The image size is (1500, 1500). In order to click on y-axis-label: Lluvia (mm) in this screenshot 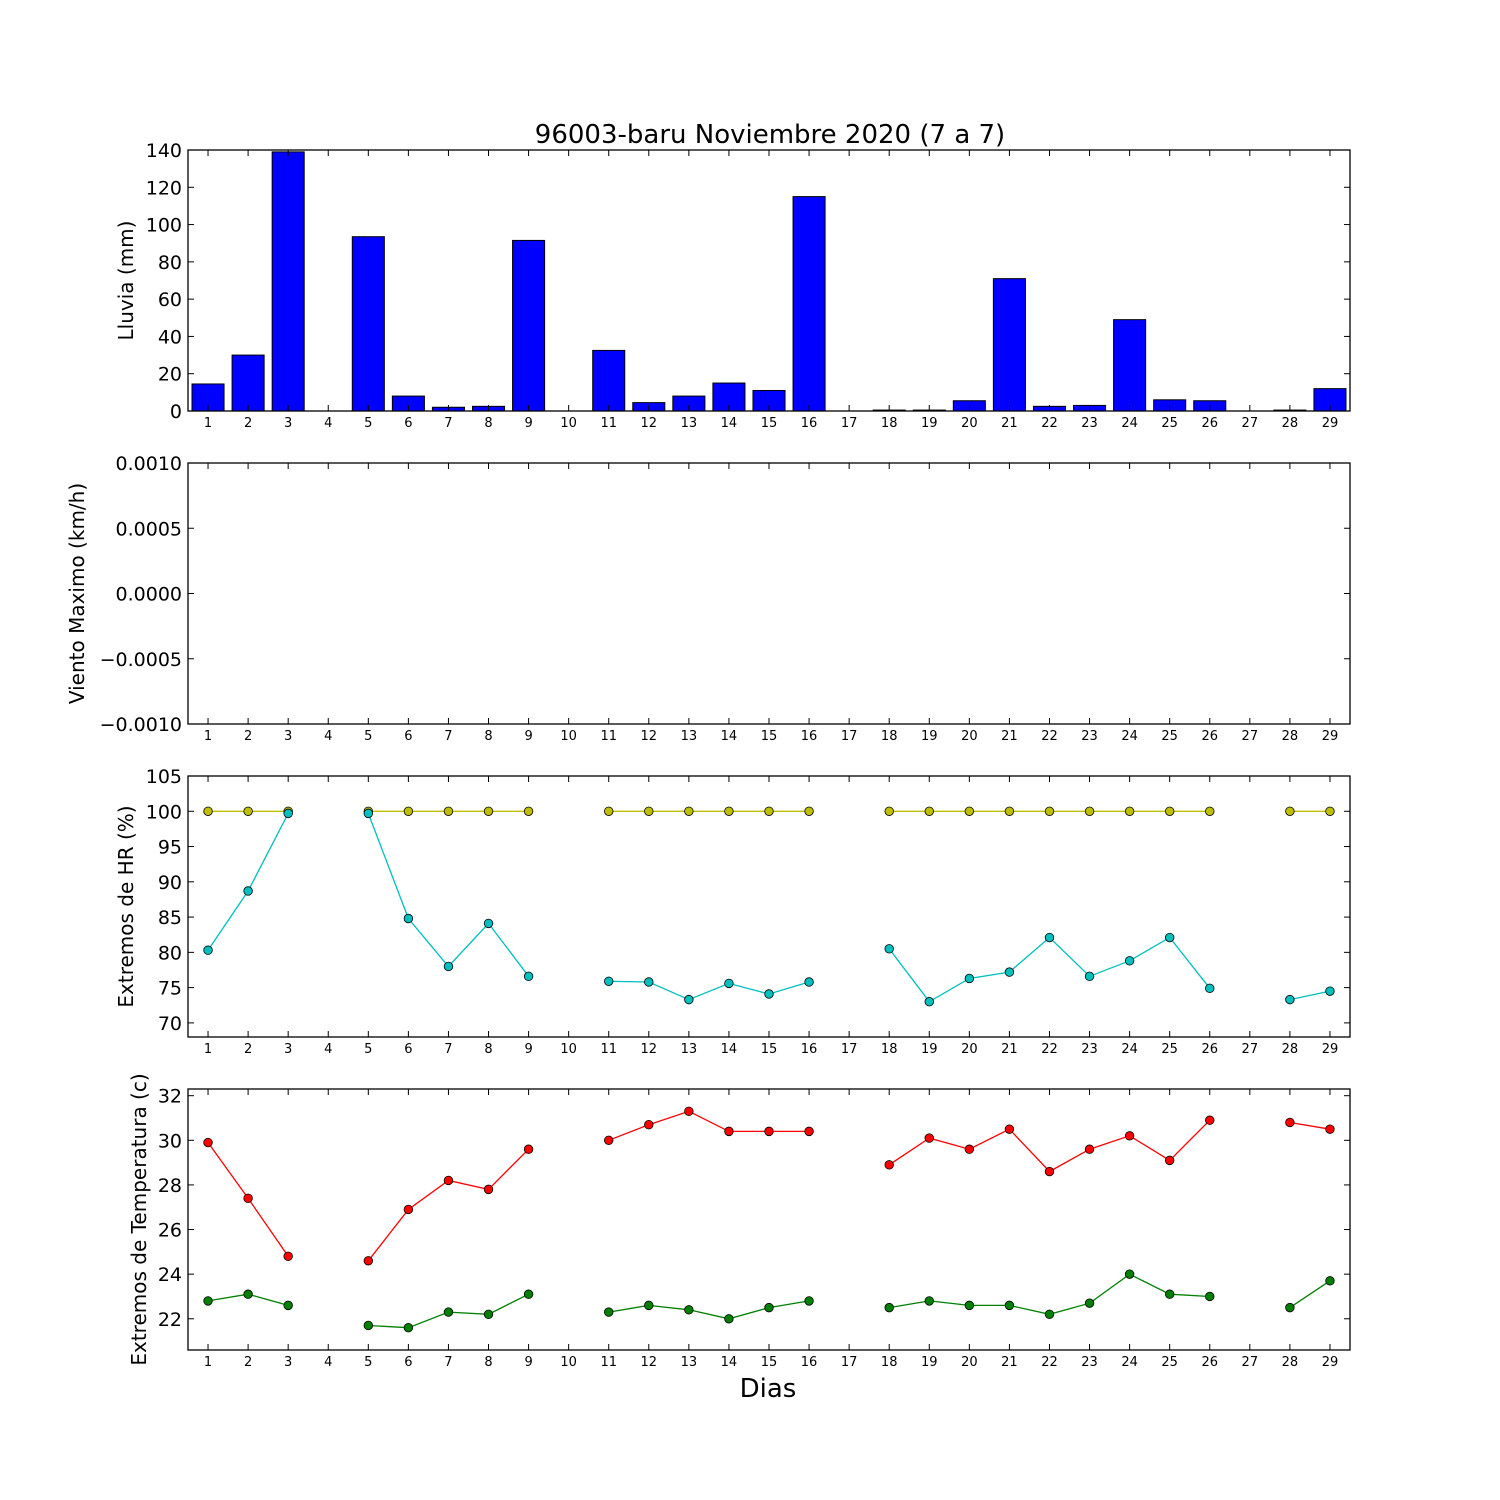, I will do `click(126, 281)`.